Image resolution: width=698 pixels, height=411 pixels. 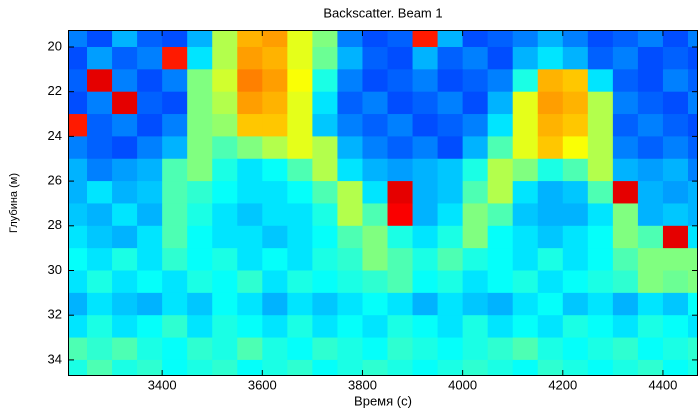 I want to click on x-tick-label: 3400, so click(x=162, y=384).